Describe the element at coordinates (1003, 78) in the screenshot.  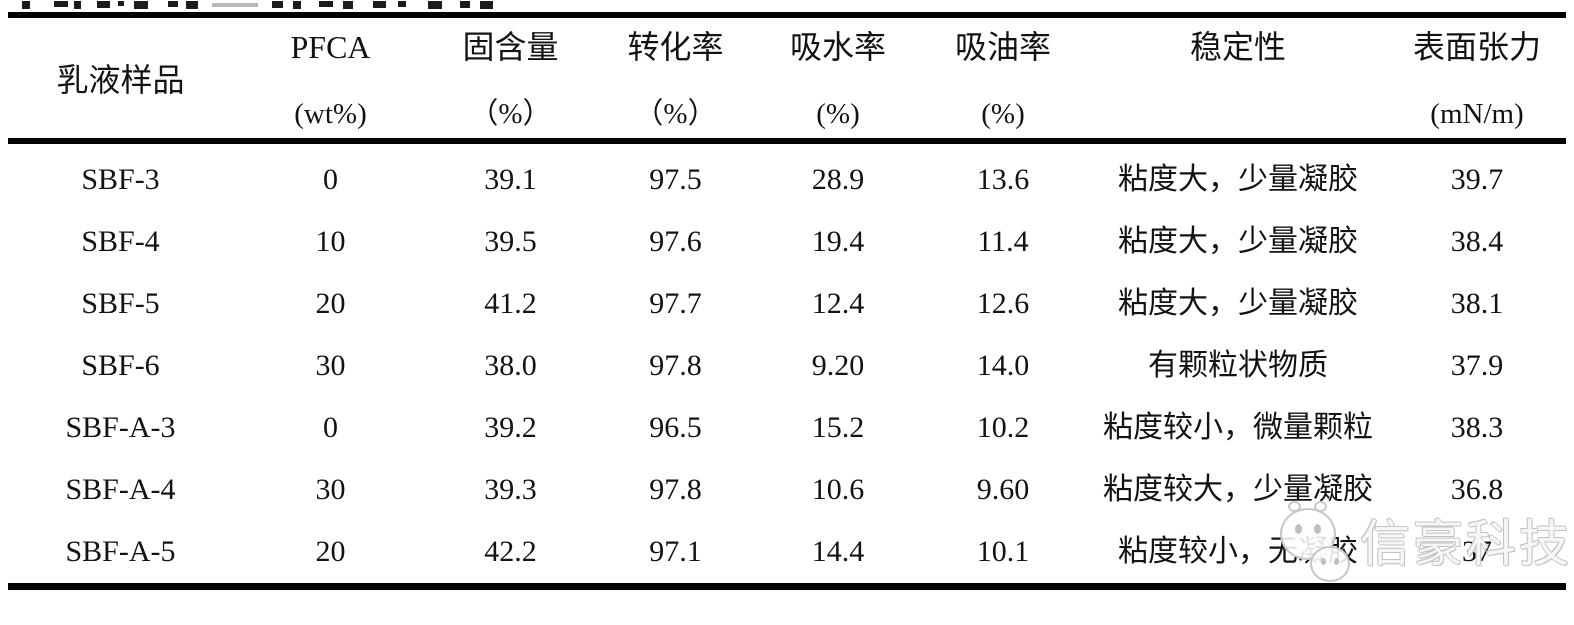
I see `col-header-oil-absorption: 吸油率 (%)` at that location.